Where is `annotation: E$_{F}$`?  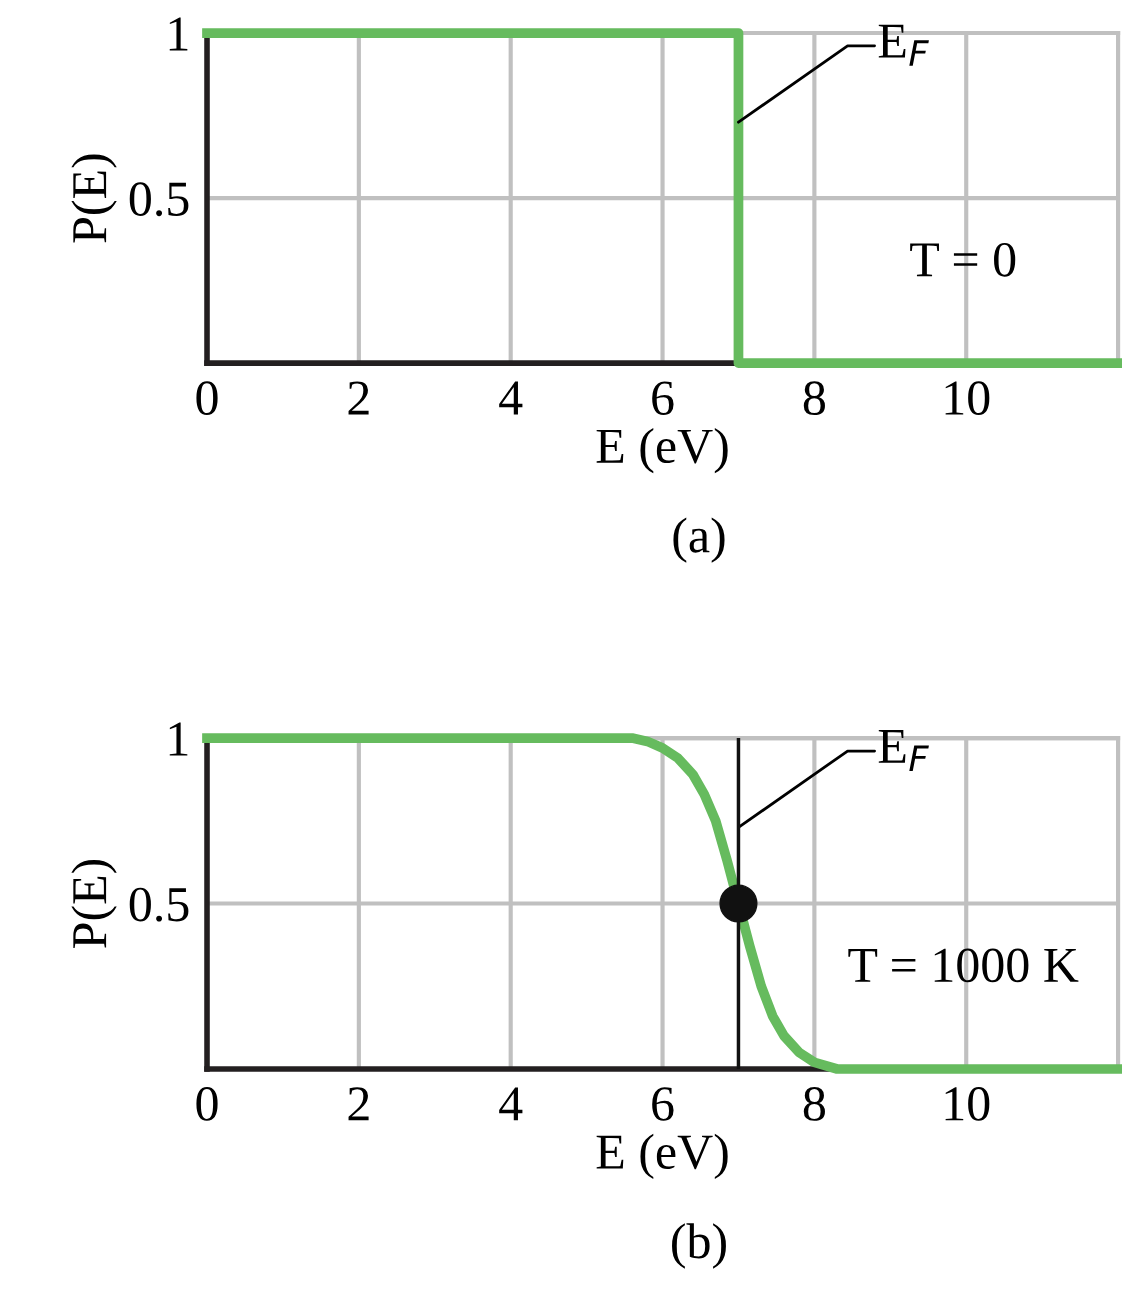
annotation: E$_{F}$ is located at coordinates (903, 45).